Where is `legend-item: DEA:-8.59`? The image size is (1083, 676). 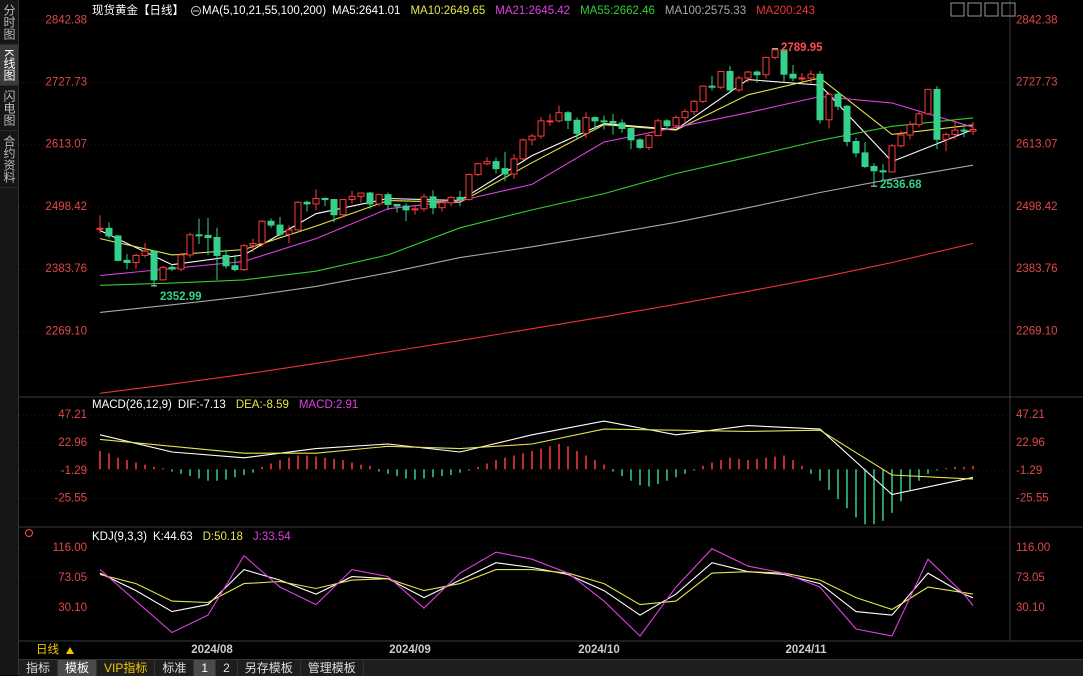
legend-item: DEA:-8.59 is located at coordinates (262, 405).